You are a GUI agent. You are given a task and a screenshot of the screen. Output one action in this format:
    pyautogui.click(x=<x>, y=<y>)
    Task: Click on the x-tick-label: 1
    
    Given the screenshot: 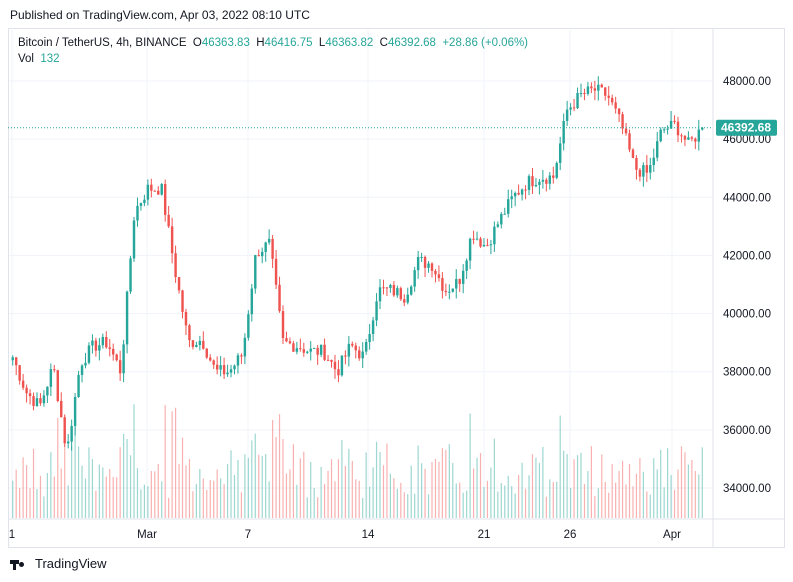 What is the action you would take?
    pyautogui.click(x=12, y=535)
    